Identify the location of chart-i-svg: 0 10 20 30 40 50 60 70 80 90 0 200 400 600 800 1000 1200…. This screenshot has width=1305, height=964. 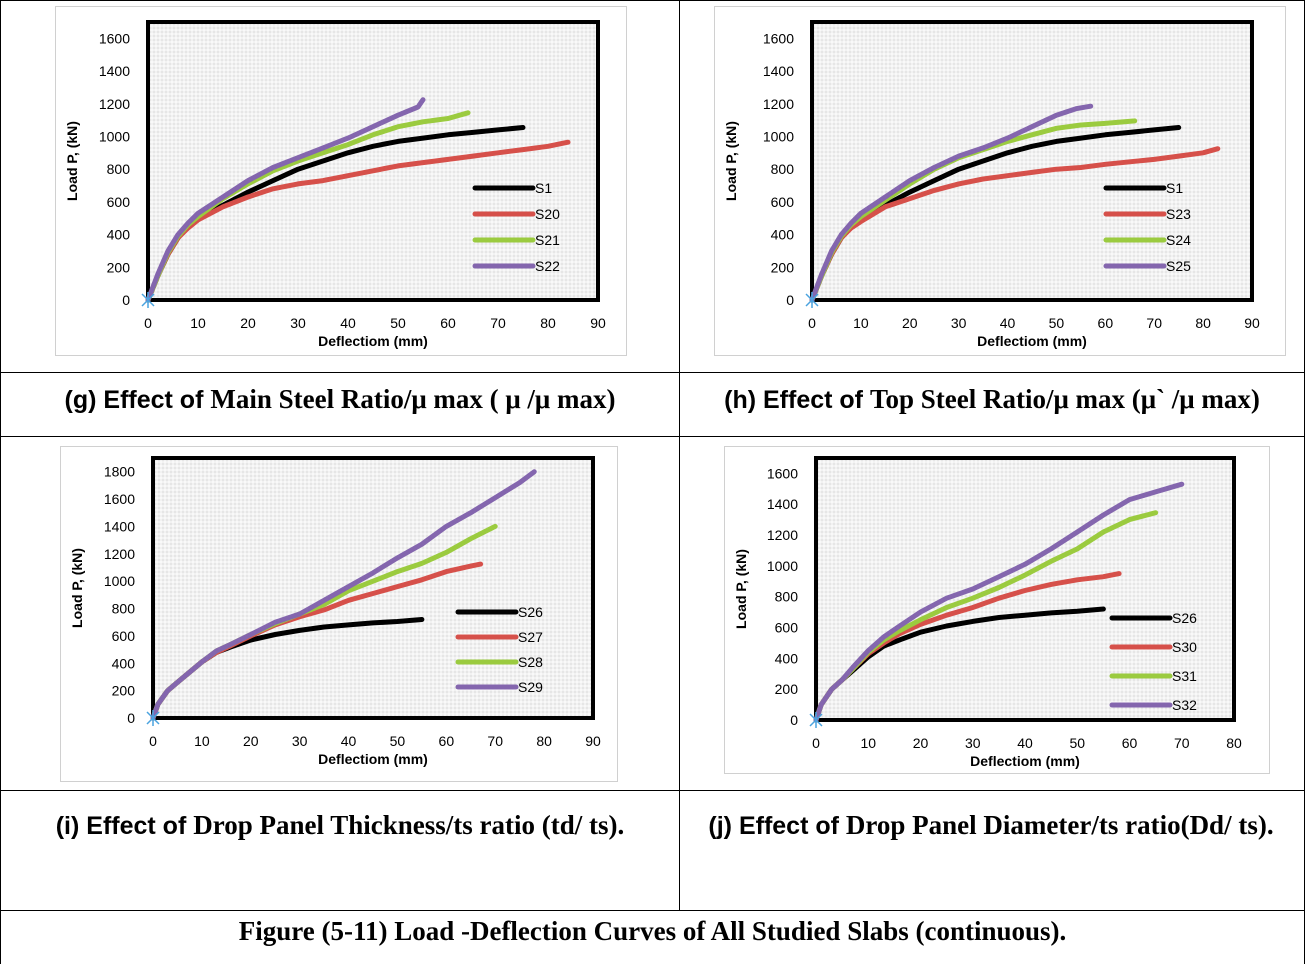
(339, 614).